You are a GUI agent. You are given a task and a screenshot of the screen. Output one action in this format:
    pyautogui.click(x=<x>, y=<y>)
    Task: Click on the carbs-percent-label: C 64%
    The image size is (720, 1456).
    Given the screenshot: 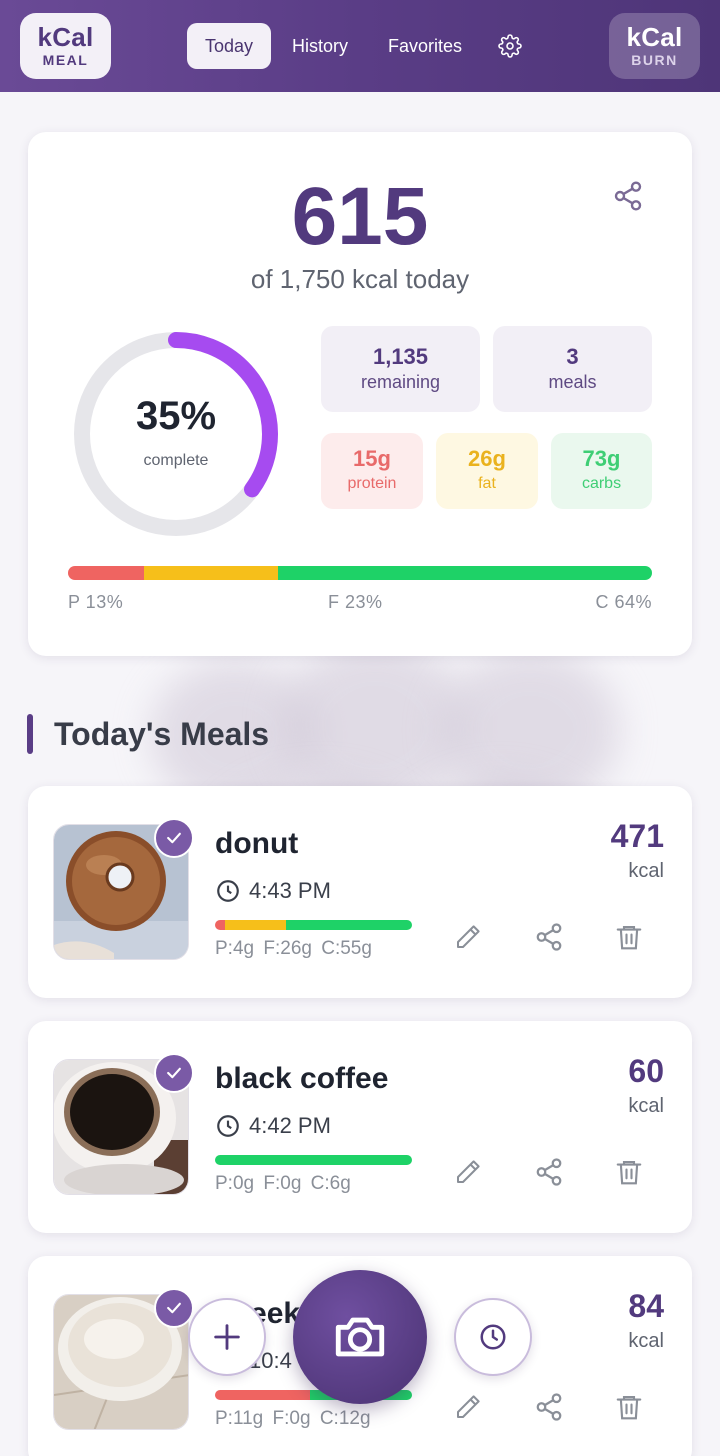 What is the action you would take?
    pyautogui.click(x=623, y=602)
    